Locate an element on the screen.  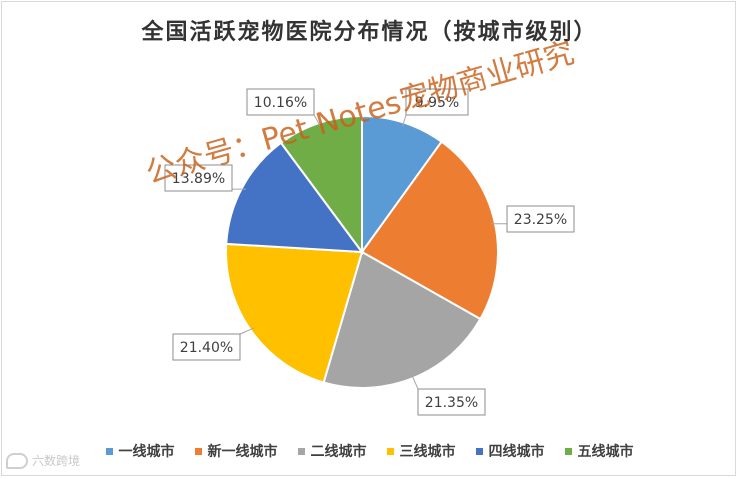
pie-slice-tier4 is located at coordinates (295, 197).